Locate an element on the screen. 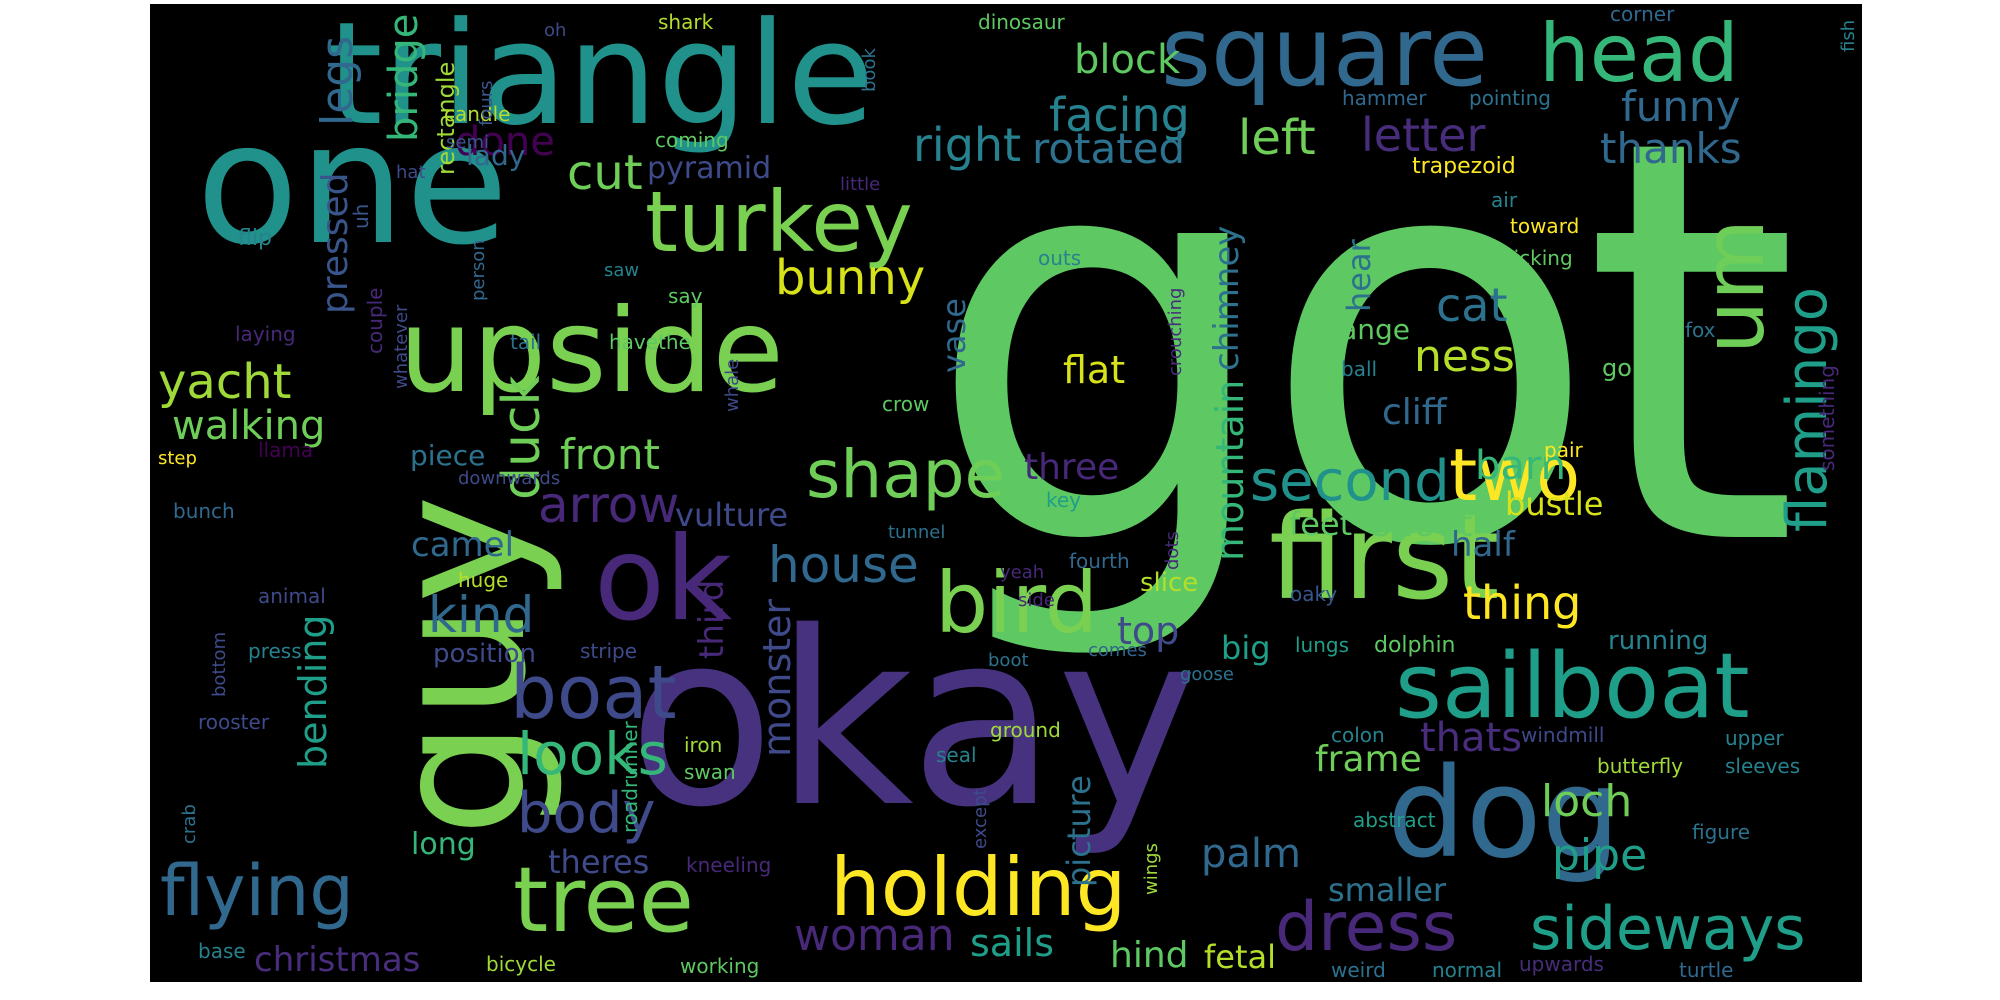 Image resolution: width=2000 pixels, height=1000 pixels. word-dolphin: dolphin is located at coordinates (1415, 645).